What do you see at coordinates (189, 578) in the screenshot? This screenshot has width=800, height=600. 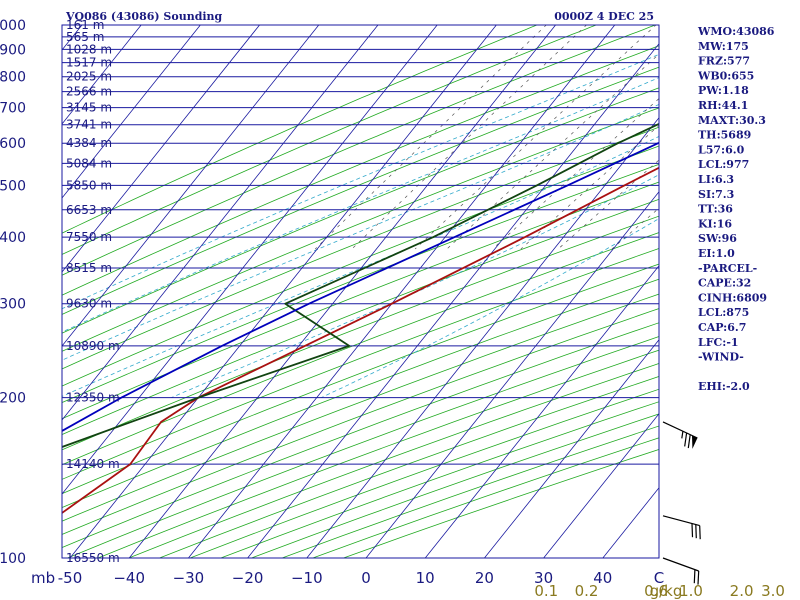 I see `temperature-label: −30` at bounding box center [189, 578].